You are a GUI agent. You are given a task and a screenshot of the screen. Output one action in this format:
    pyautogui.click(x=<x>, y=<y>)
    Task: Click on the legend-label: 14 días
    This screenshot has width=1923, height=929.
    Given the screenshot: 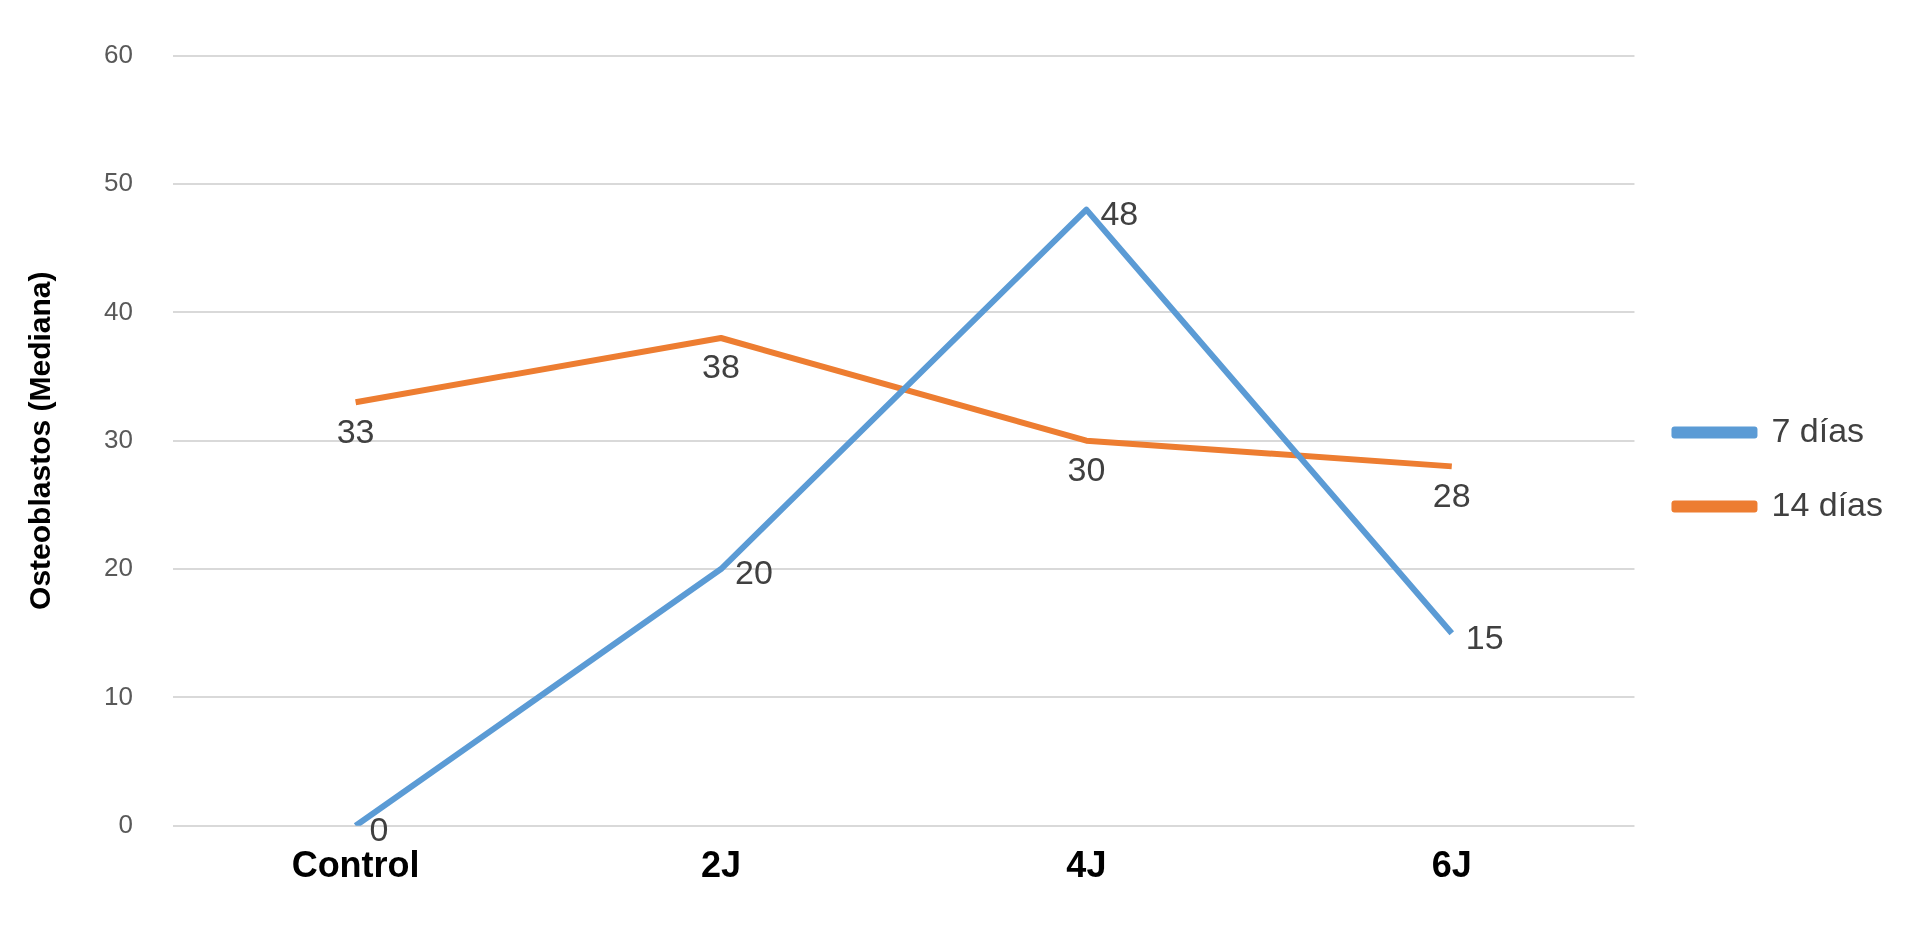 What is the action you would take?
    pyautogui.click(x=1827, y=503)
    